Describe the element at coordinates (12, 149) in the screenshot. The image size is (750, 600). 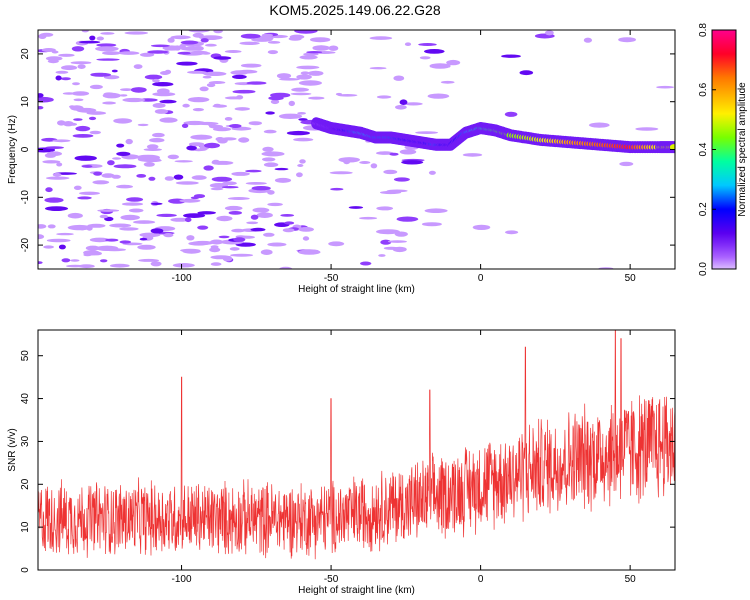
I see `y-axis-label: Frequency (Hz)` at that location.